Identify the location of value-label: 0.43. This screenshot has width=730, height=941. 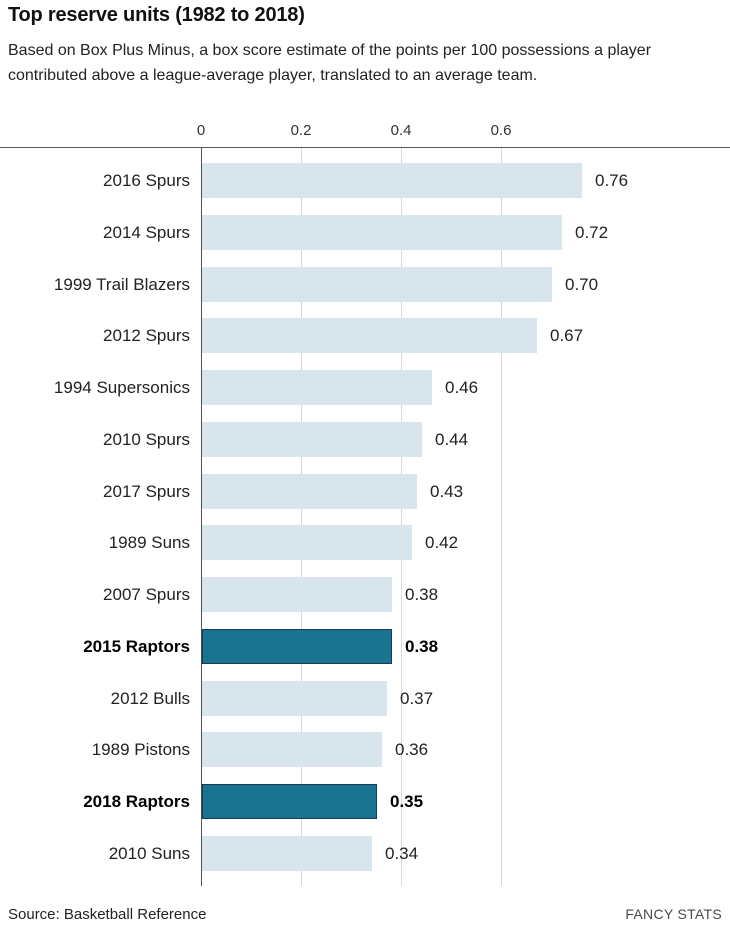
(447, 491).